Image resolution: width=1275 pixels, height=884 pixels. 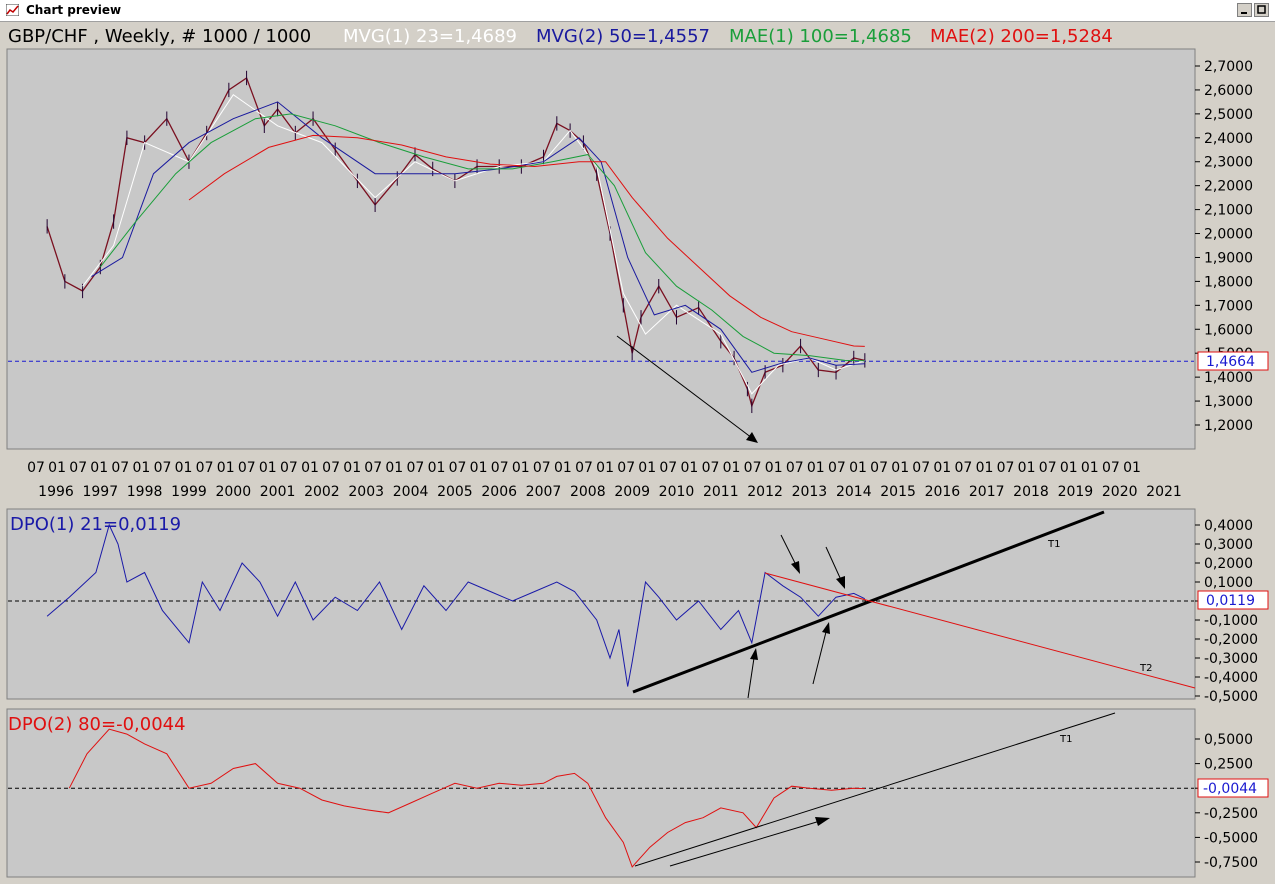 What do you see at coordinates (987, 492) in the screenshot?
I see `year-tick-label: 2017` at bounding box center [987, 492].